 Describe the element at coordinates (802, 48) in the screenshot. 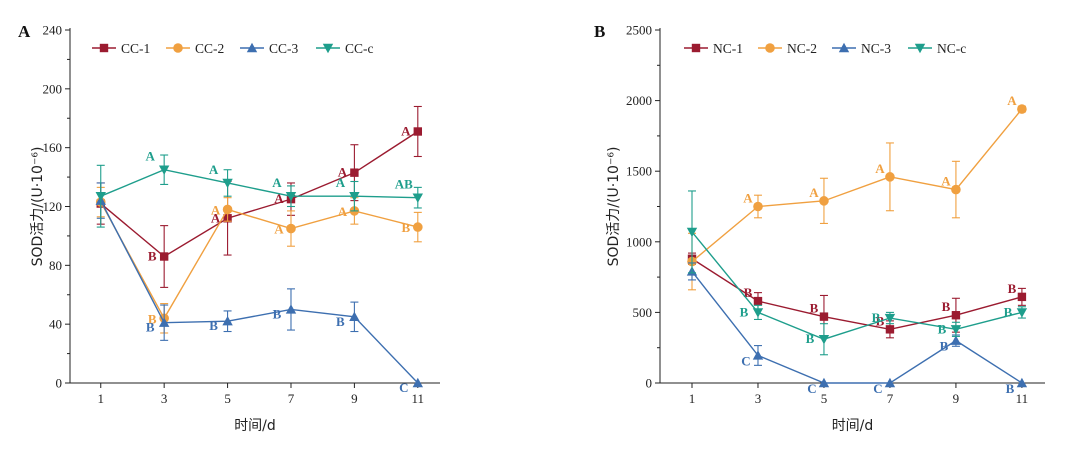

I see `legend-label: NC-2` at that location.